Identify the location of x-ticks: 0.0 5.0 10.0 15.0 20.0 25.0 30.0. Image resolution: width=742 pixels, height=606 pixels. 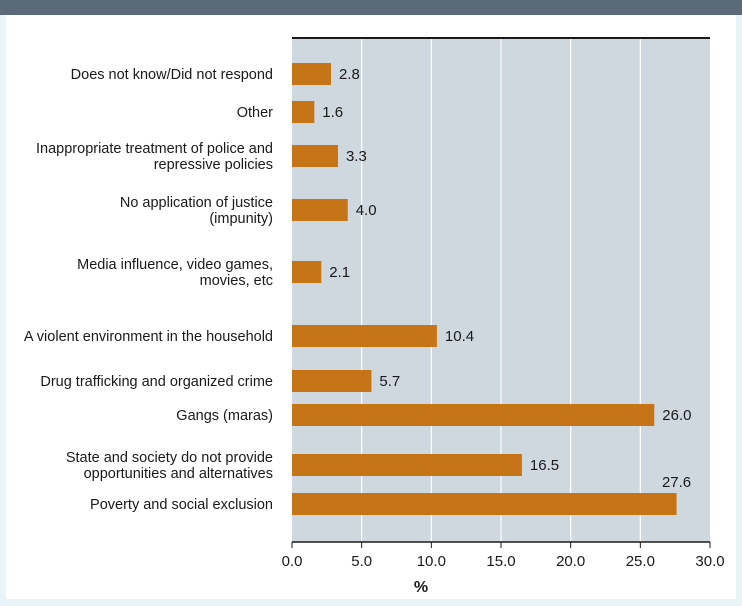
(503, 556).